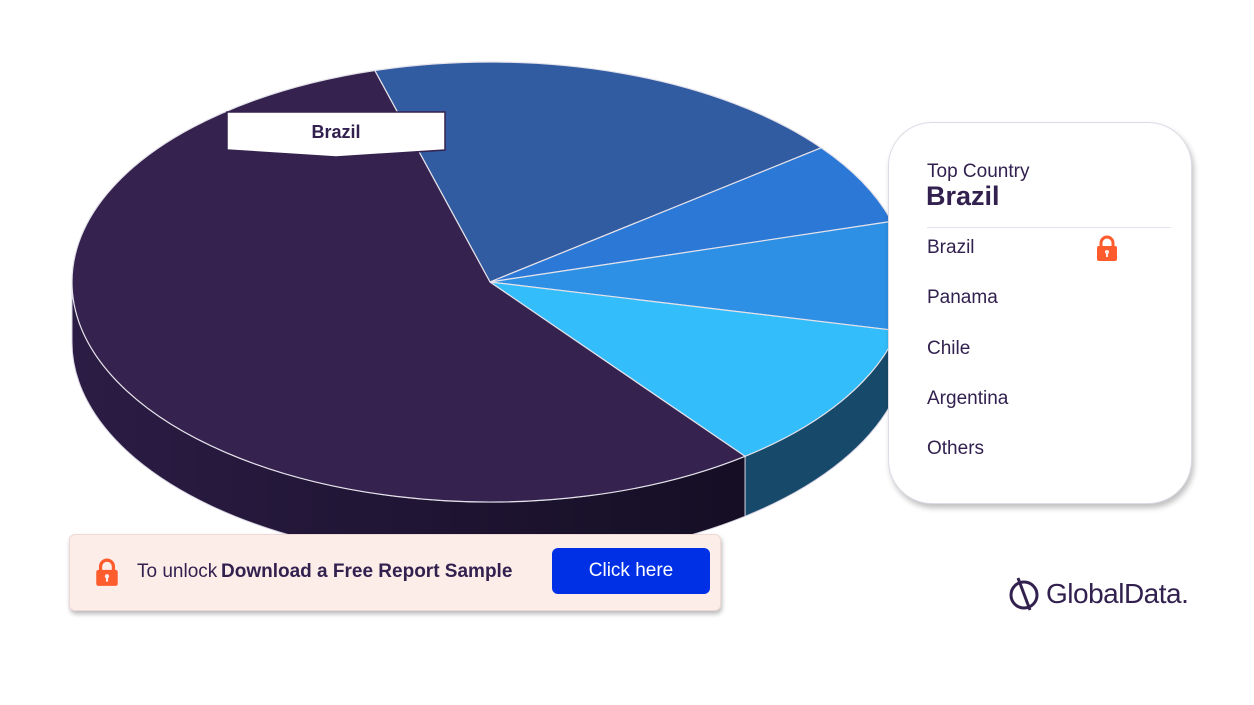 This screenshot has height=705, width=1254. Describe the element at coordinates (1049, 227) in the screenshot. I see `legend-divider` at that location.